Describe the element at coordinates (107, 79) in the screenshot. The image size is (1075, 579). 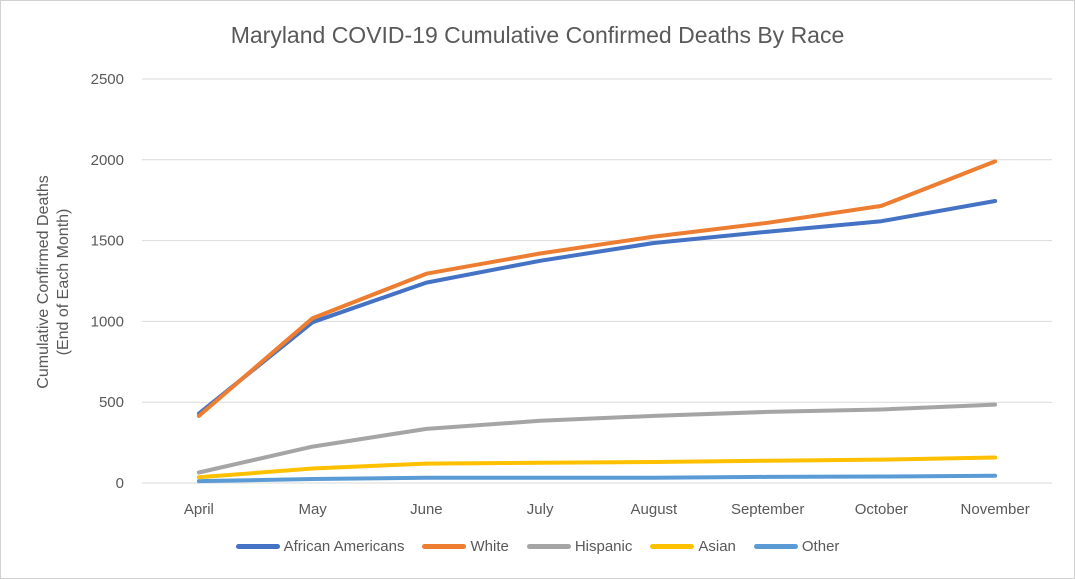
I see `y-tick-label: 2500` at that location.